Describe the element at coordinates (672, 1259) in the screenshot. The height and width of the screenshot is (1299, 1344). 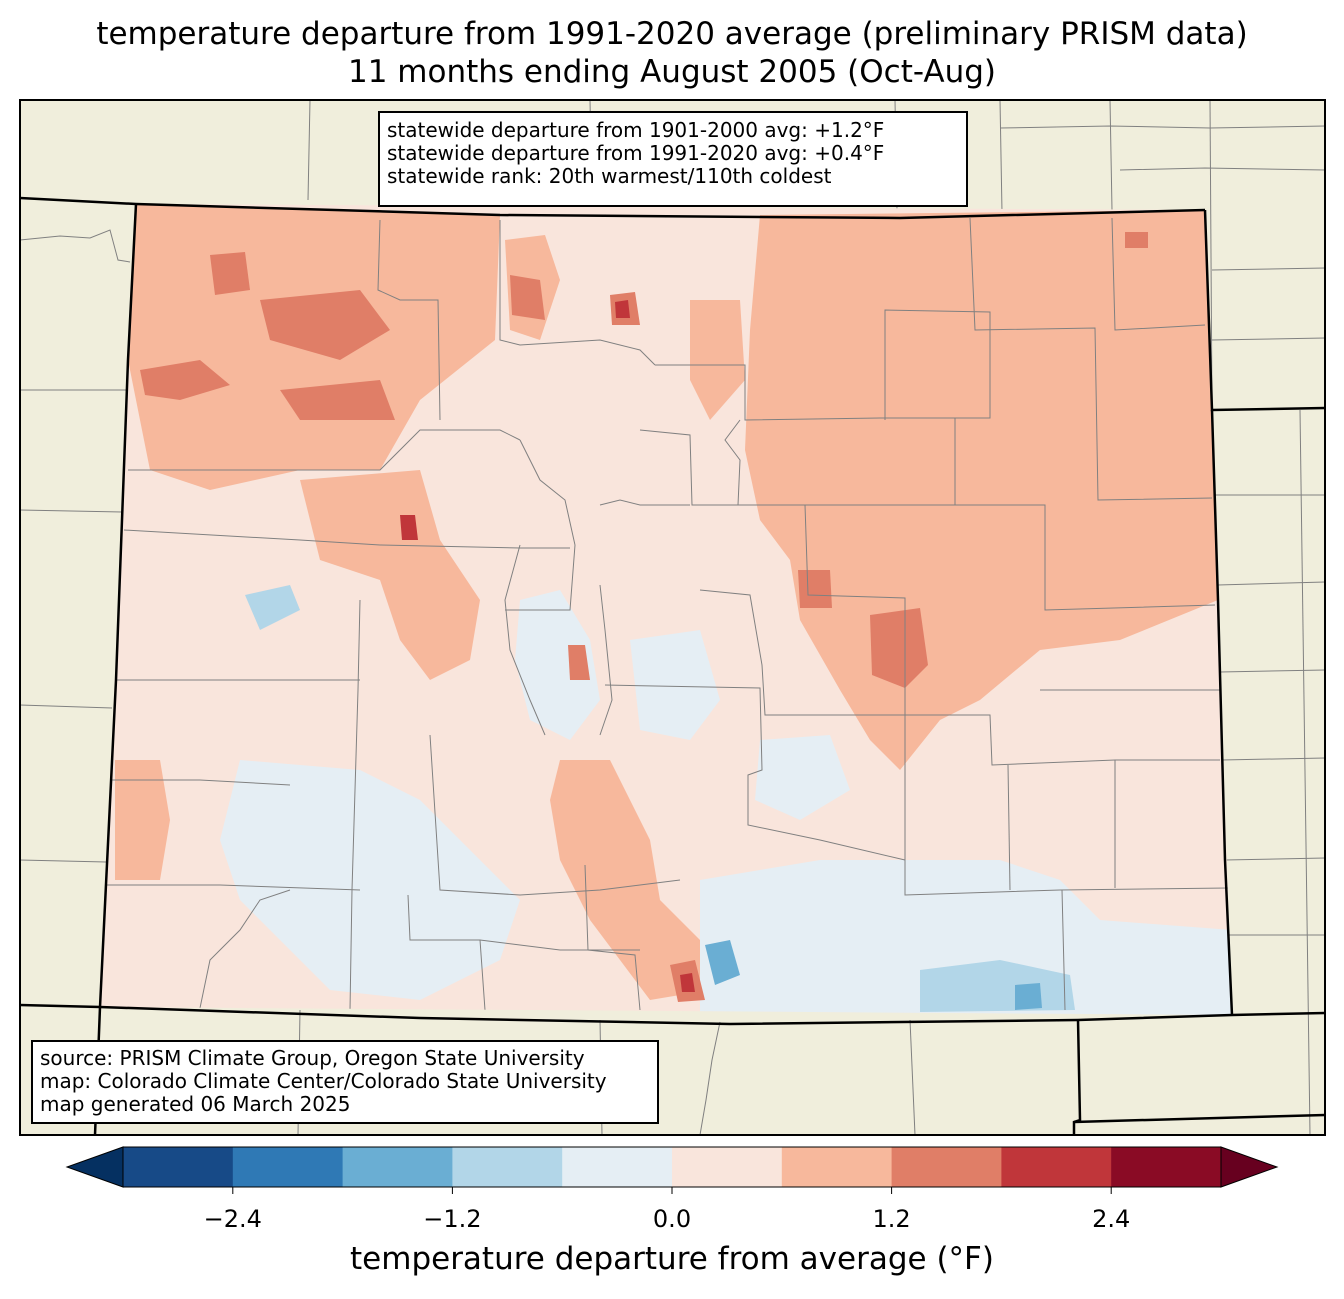
I see `colorbar-title: temperature departure from average (°F)` at that location.